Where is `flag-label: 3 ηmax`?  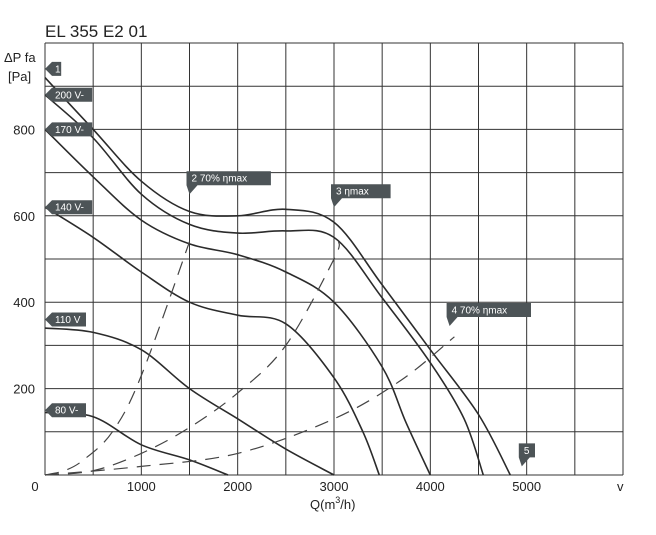
flag-label: 3 ηmax is located at coordinates (352, 192).